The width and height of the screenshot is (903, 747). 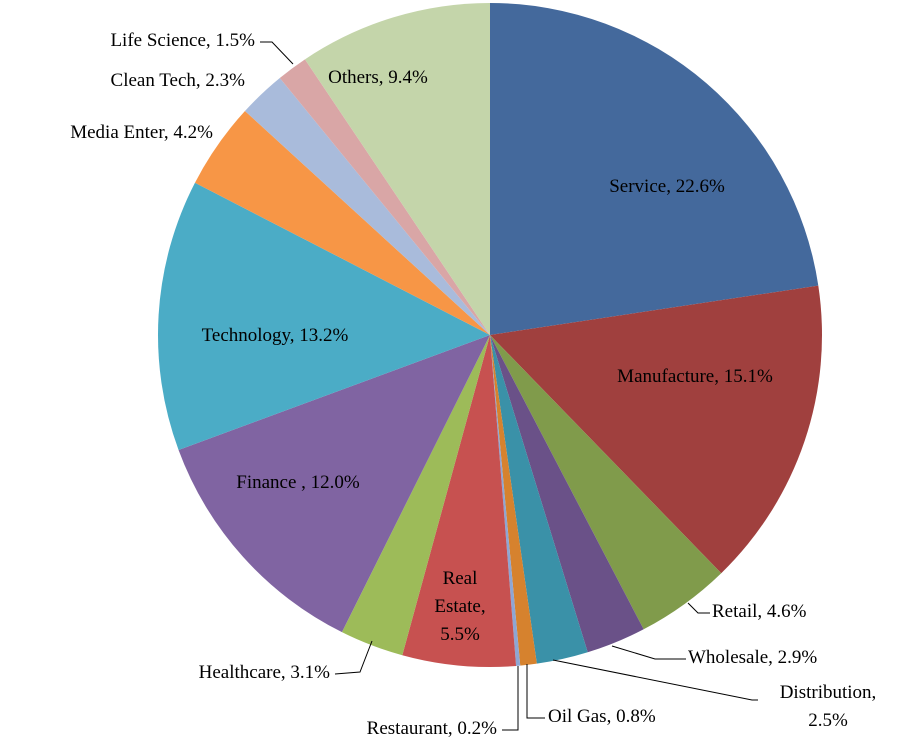 I want to click on data-label: Others, 9.4%, so click(x=378, y=77).